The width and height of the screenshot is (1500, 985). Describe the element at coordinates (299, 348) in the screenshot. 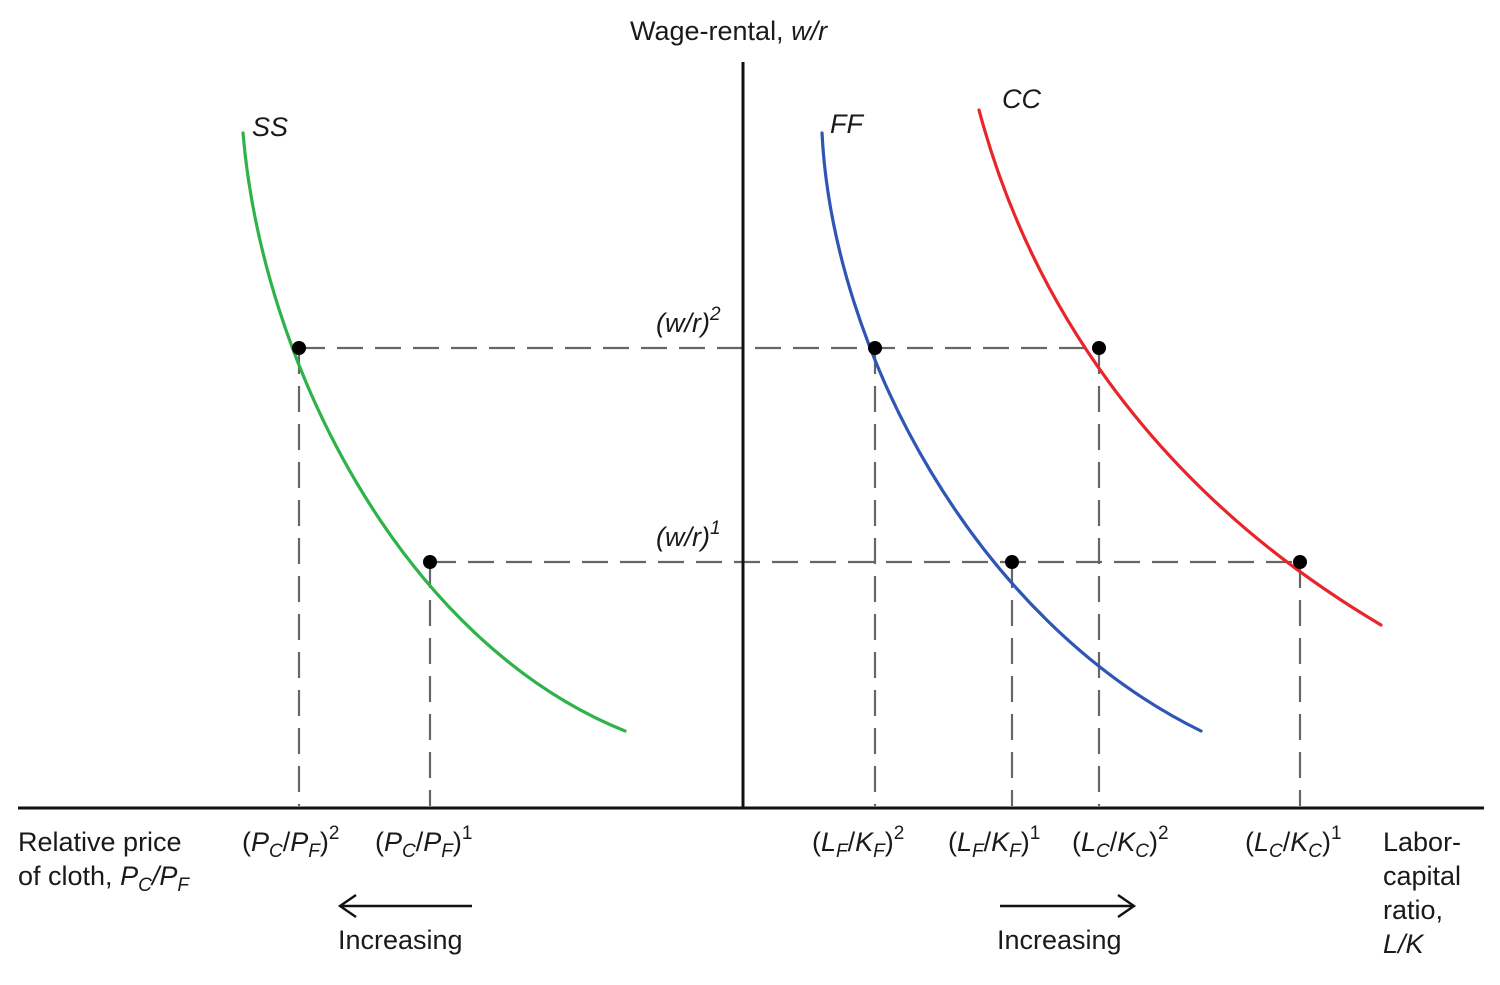

I see `ss-wr2-point` at that location.